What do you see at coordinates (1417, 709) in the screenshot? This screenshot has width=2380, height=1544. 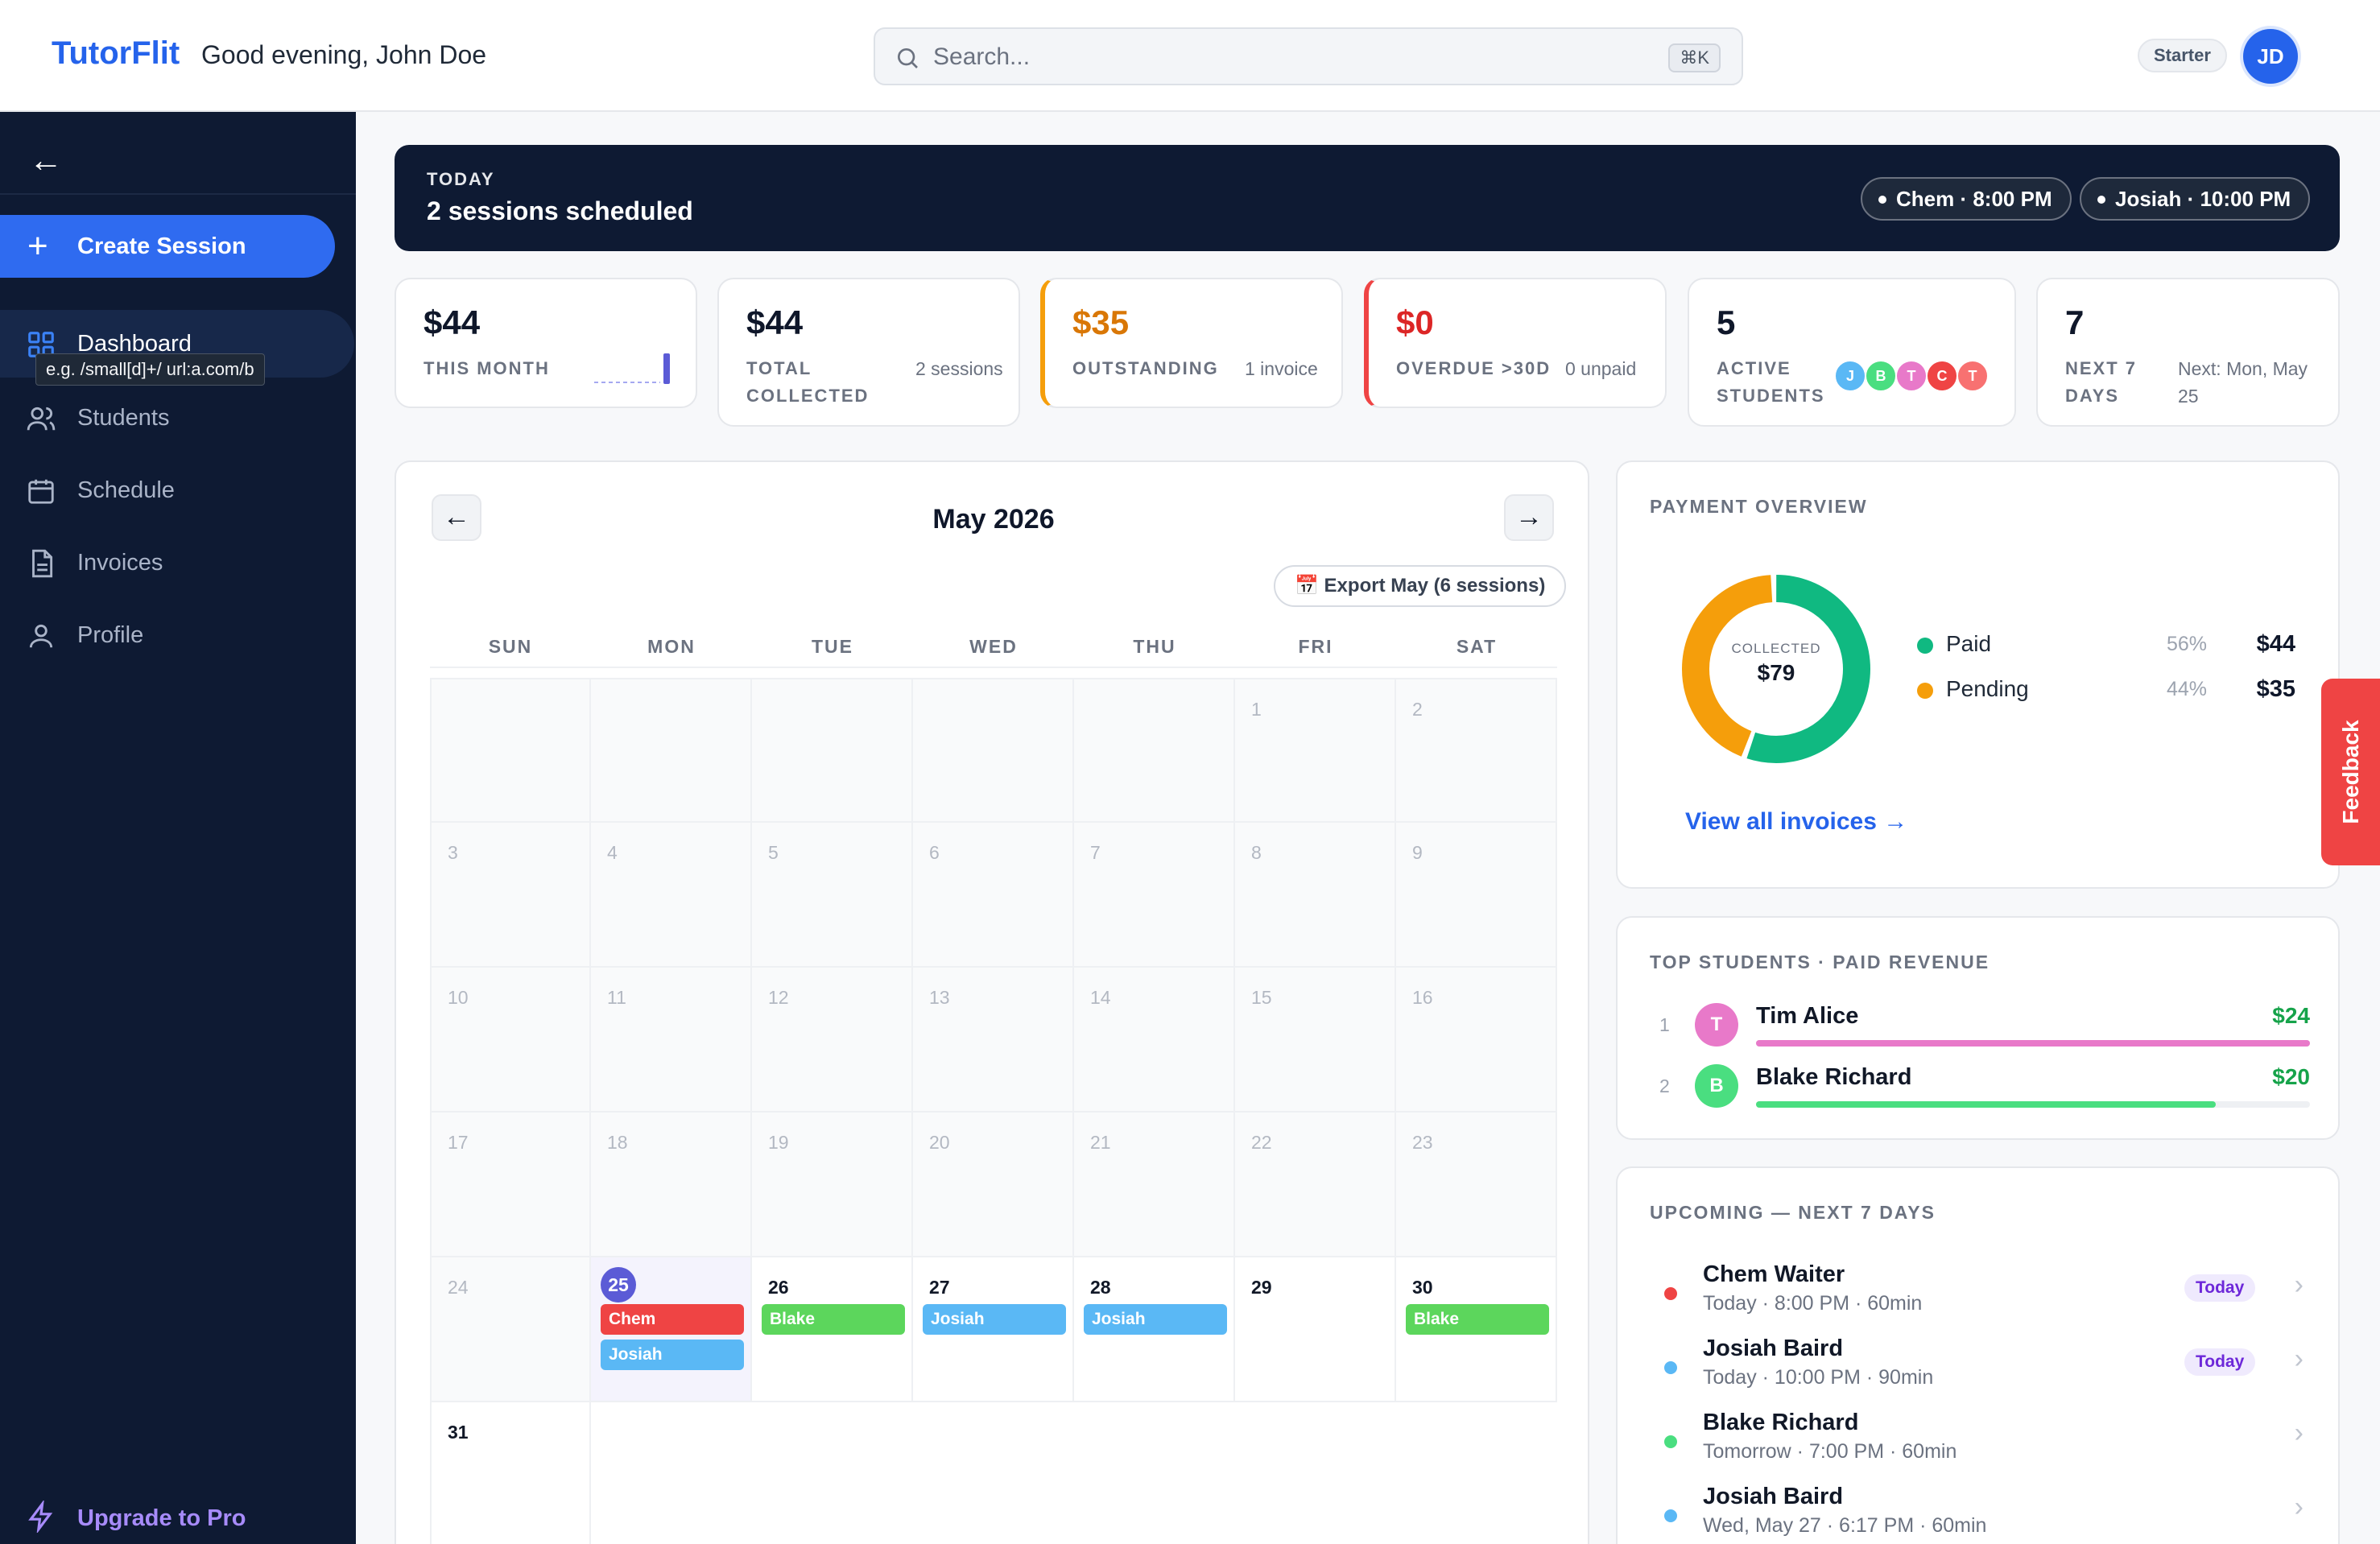 I see `day-number: 2` at bounding box center [1417, 709].